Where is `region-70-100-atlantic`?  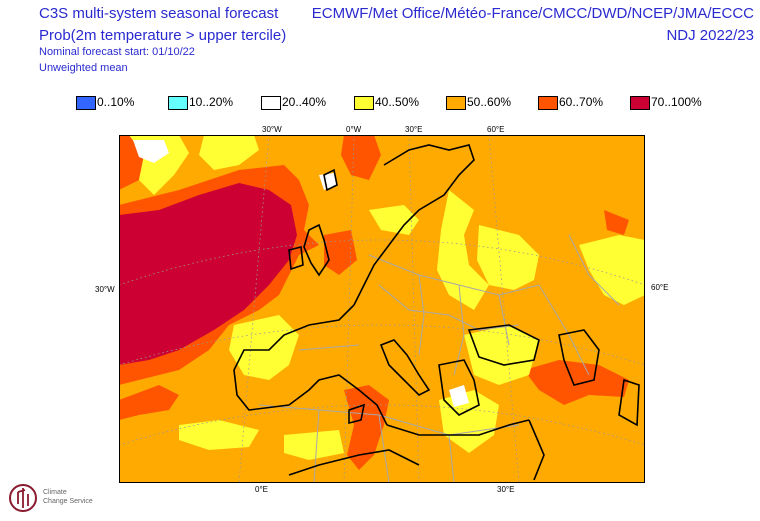
region-70-100-atlantic is located at coordinates (208, 274).